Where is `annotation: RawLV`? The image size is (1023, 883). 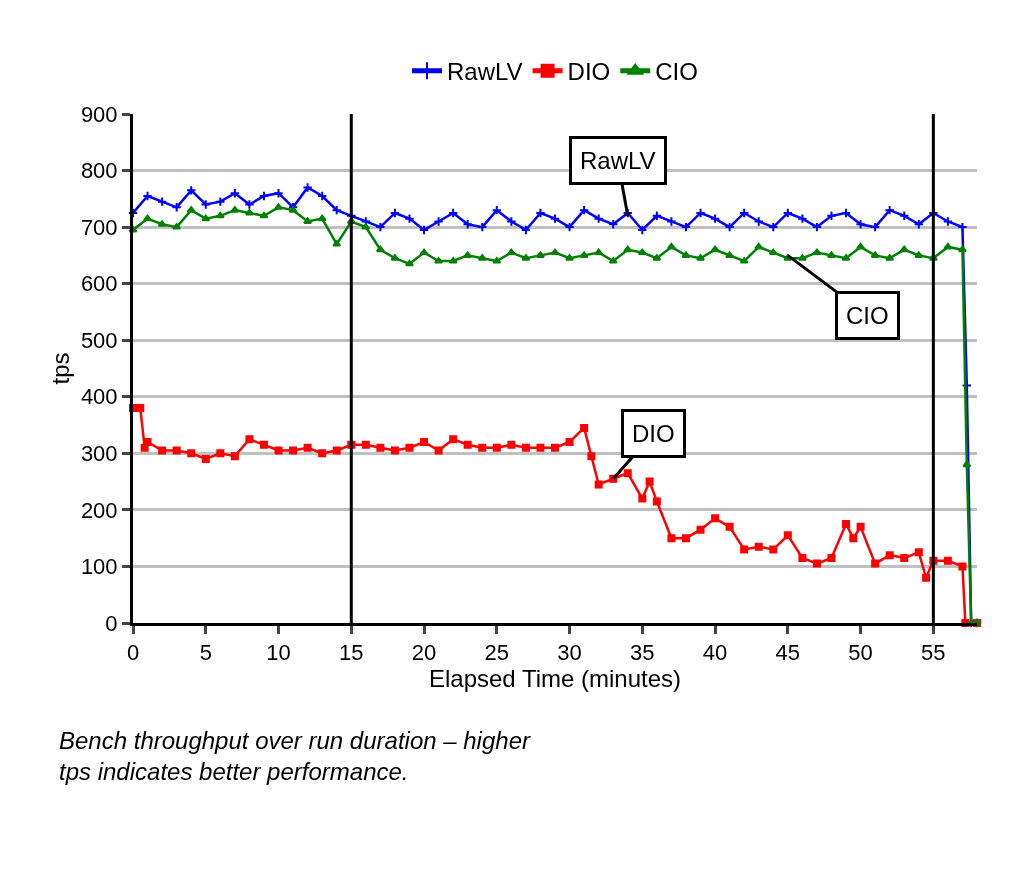 annotation: RawLV is located at coordinates (618, 160).